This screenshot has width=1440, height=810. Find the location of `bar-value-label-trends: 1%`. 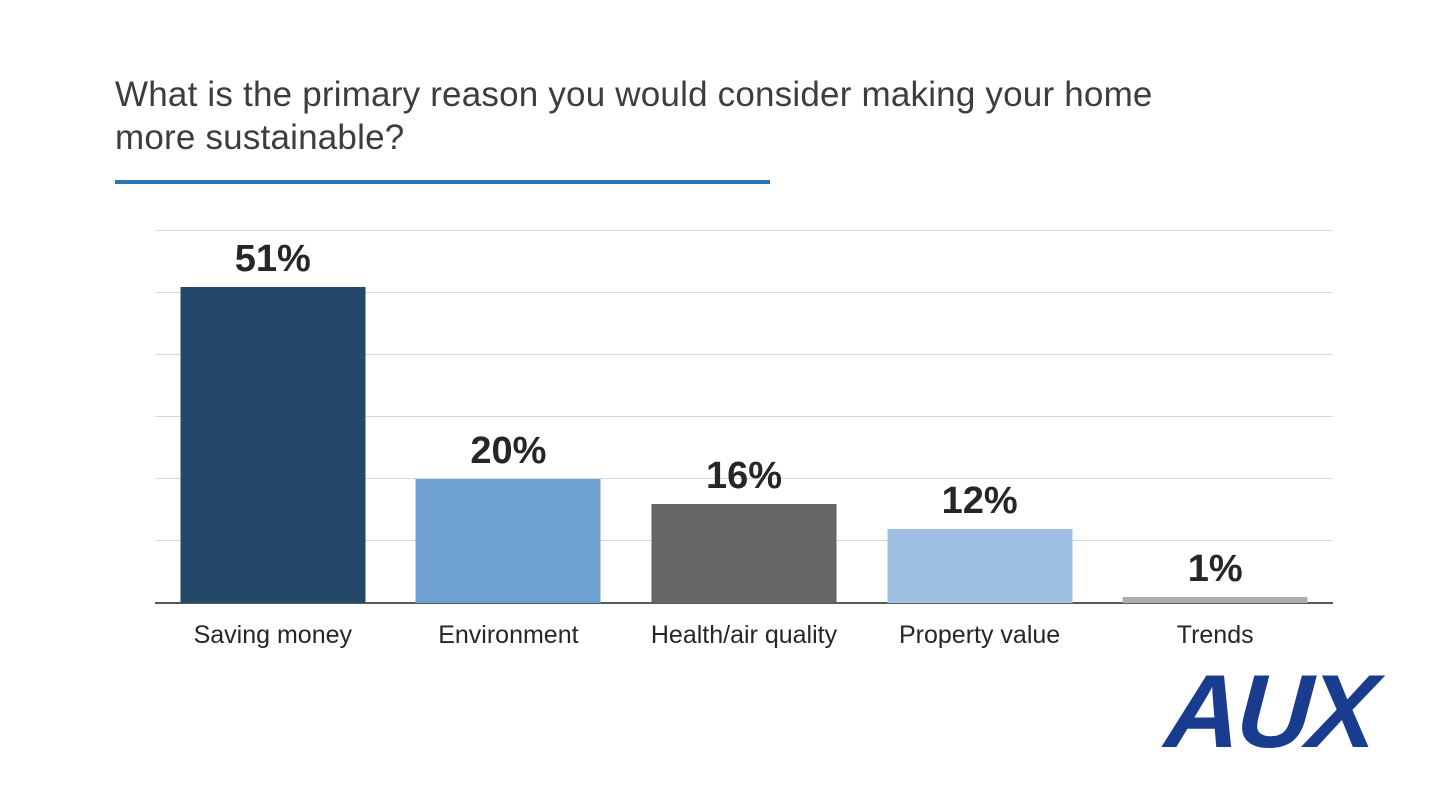

bar-value-label-trends: 1% is located at coordinates (1215, 568).